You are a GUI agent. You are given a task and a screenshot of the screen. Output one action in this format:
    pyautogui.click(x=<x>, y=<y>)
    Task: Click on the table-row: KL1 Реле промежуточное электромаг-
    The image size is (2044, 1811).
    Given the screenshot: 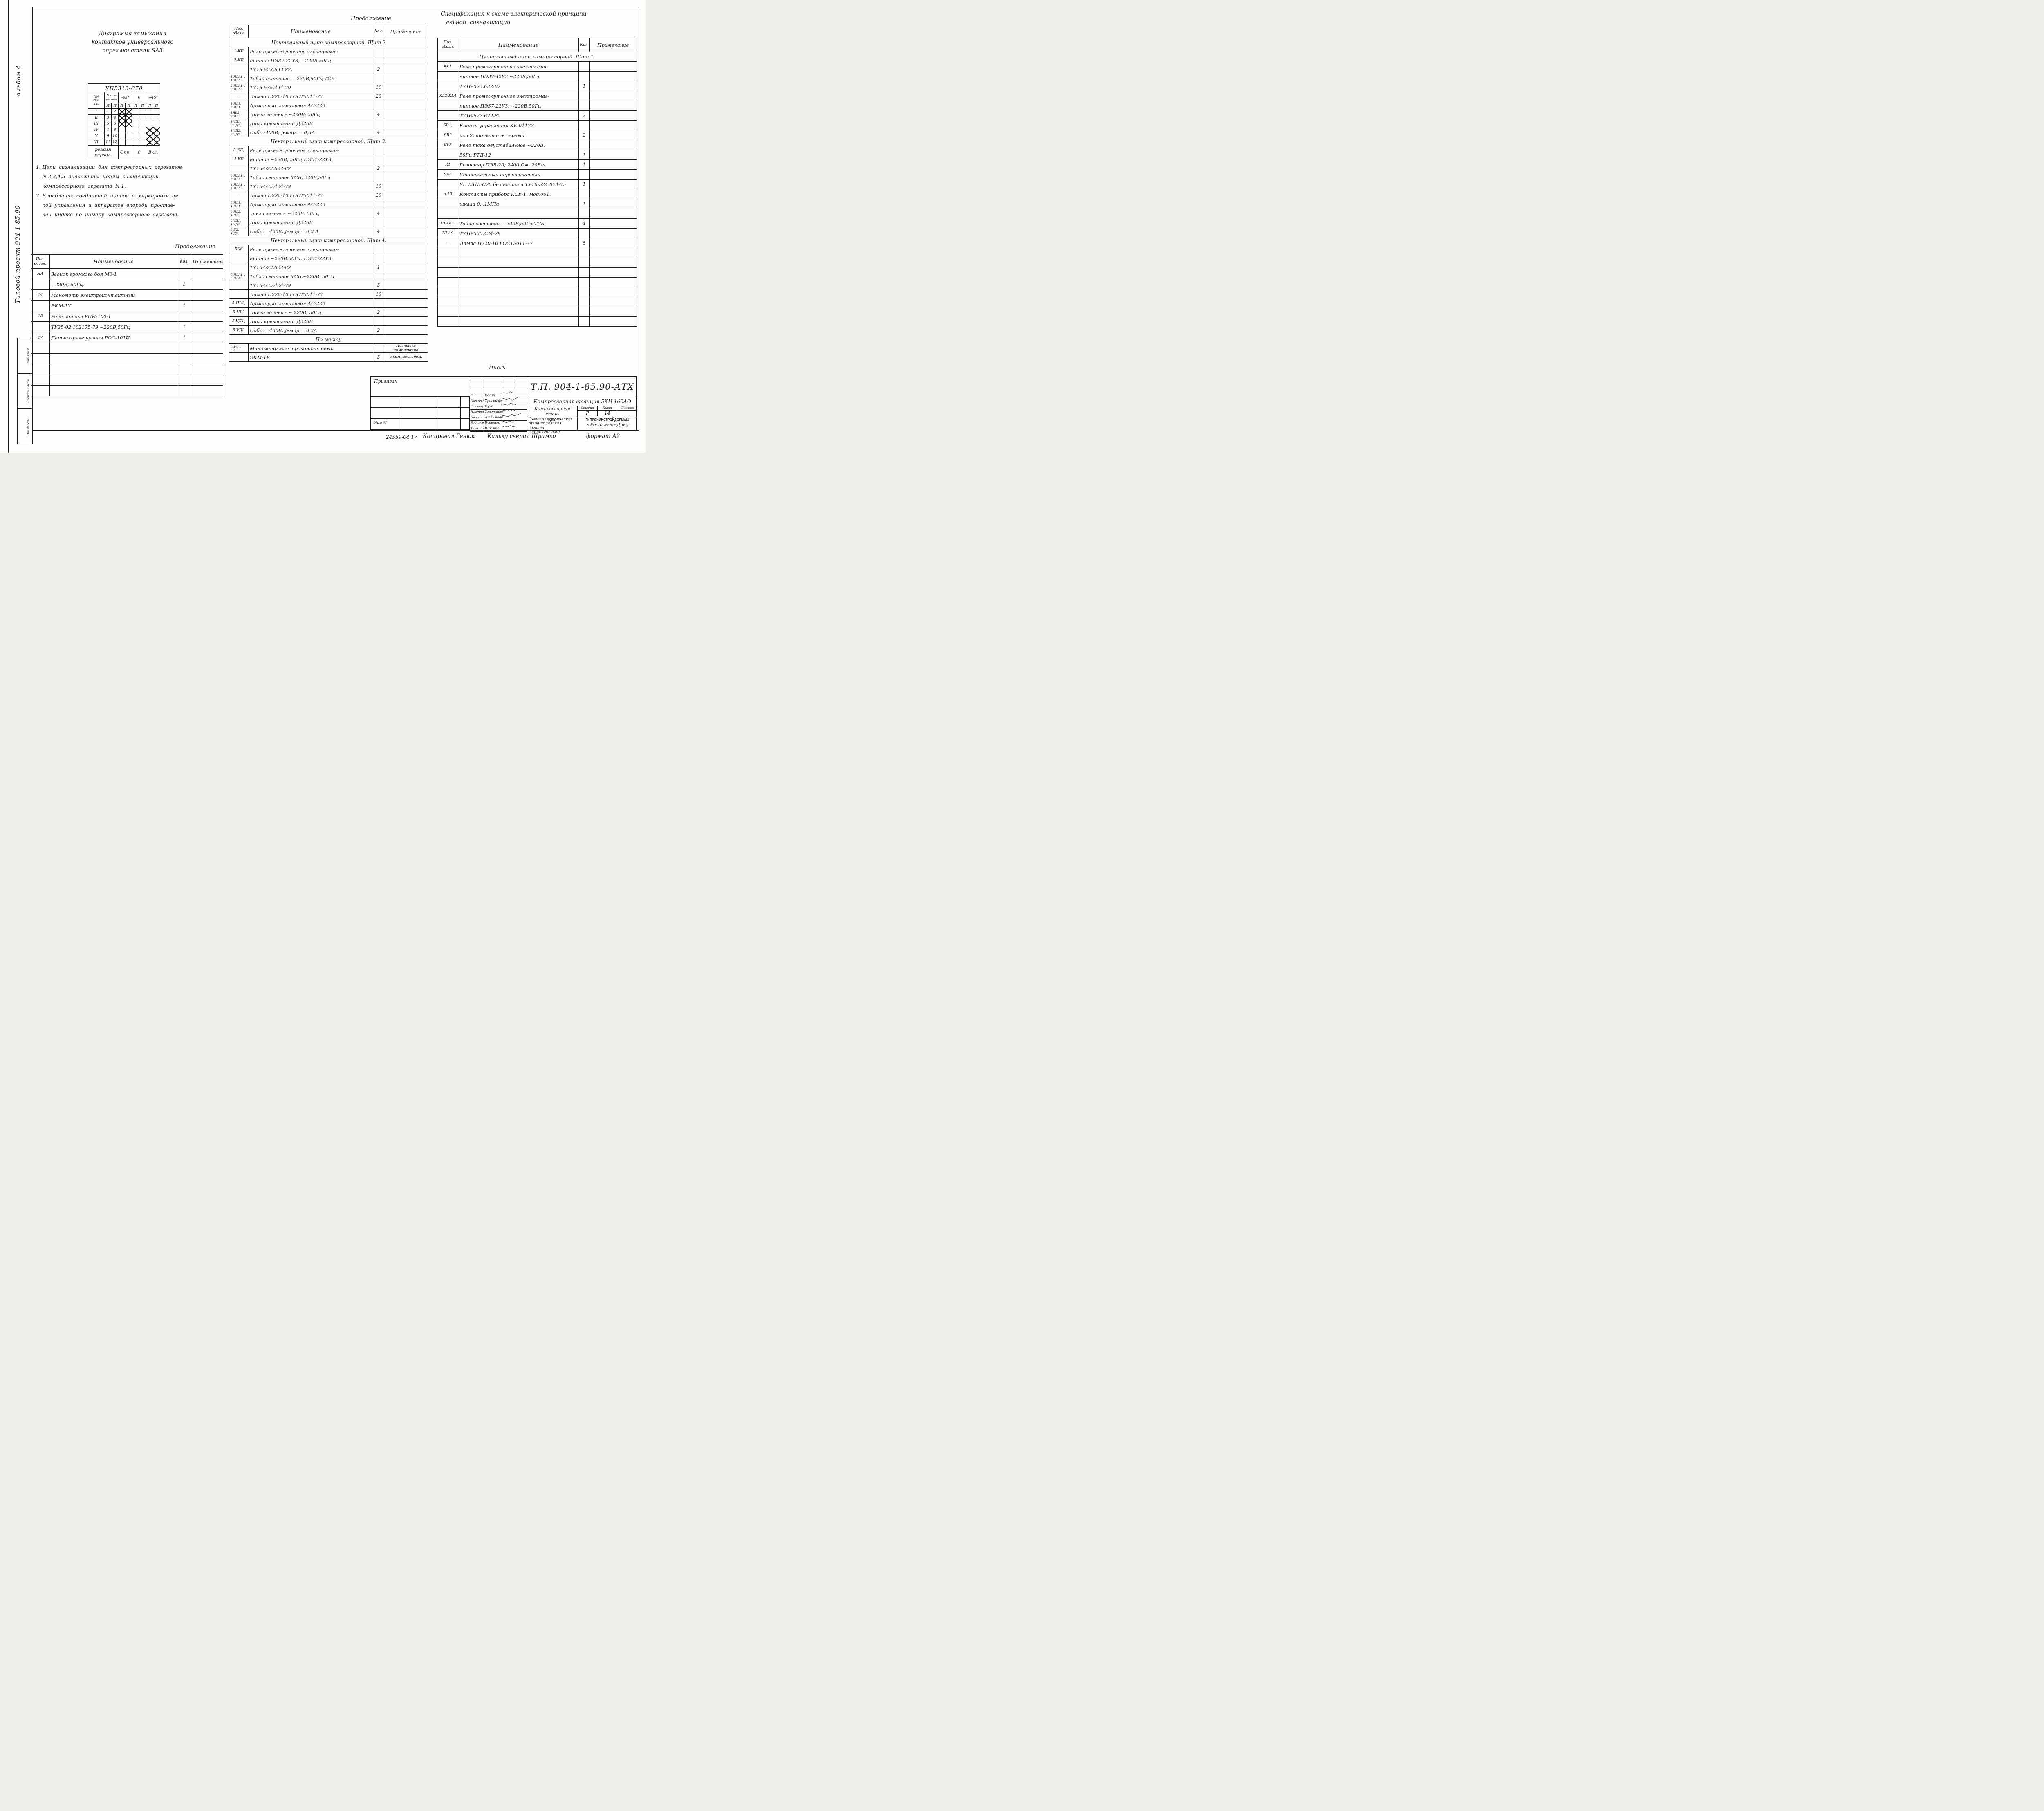 What is the action you would take?
    pyautogui.click(x=537, y=67)
    